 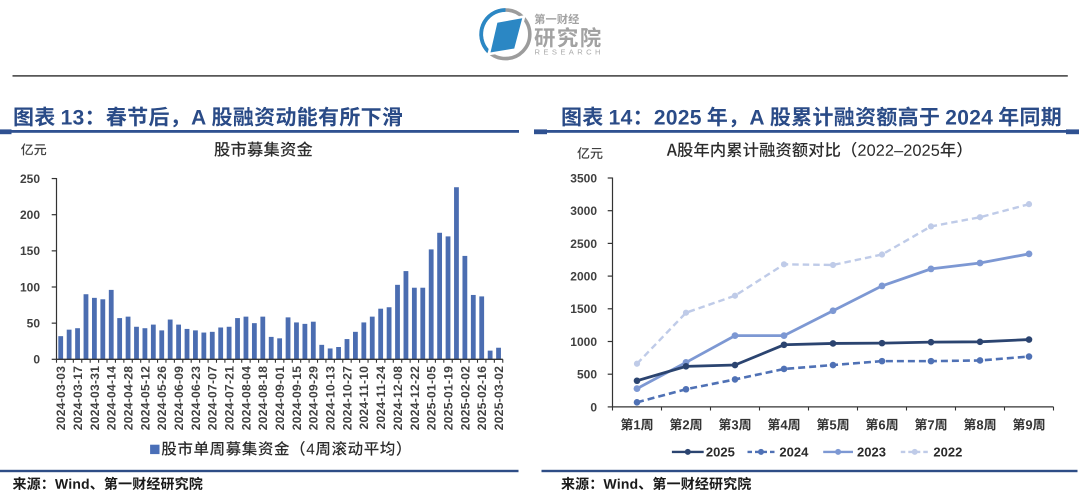 What do you see at coordinates (583, 244) in the screenshot?
I see `svg-text: 2500` at bounding box center [583, 244].